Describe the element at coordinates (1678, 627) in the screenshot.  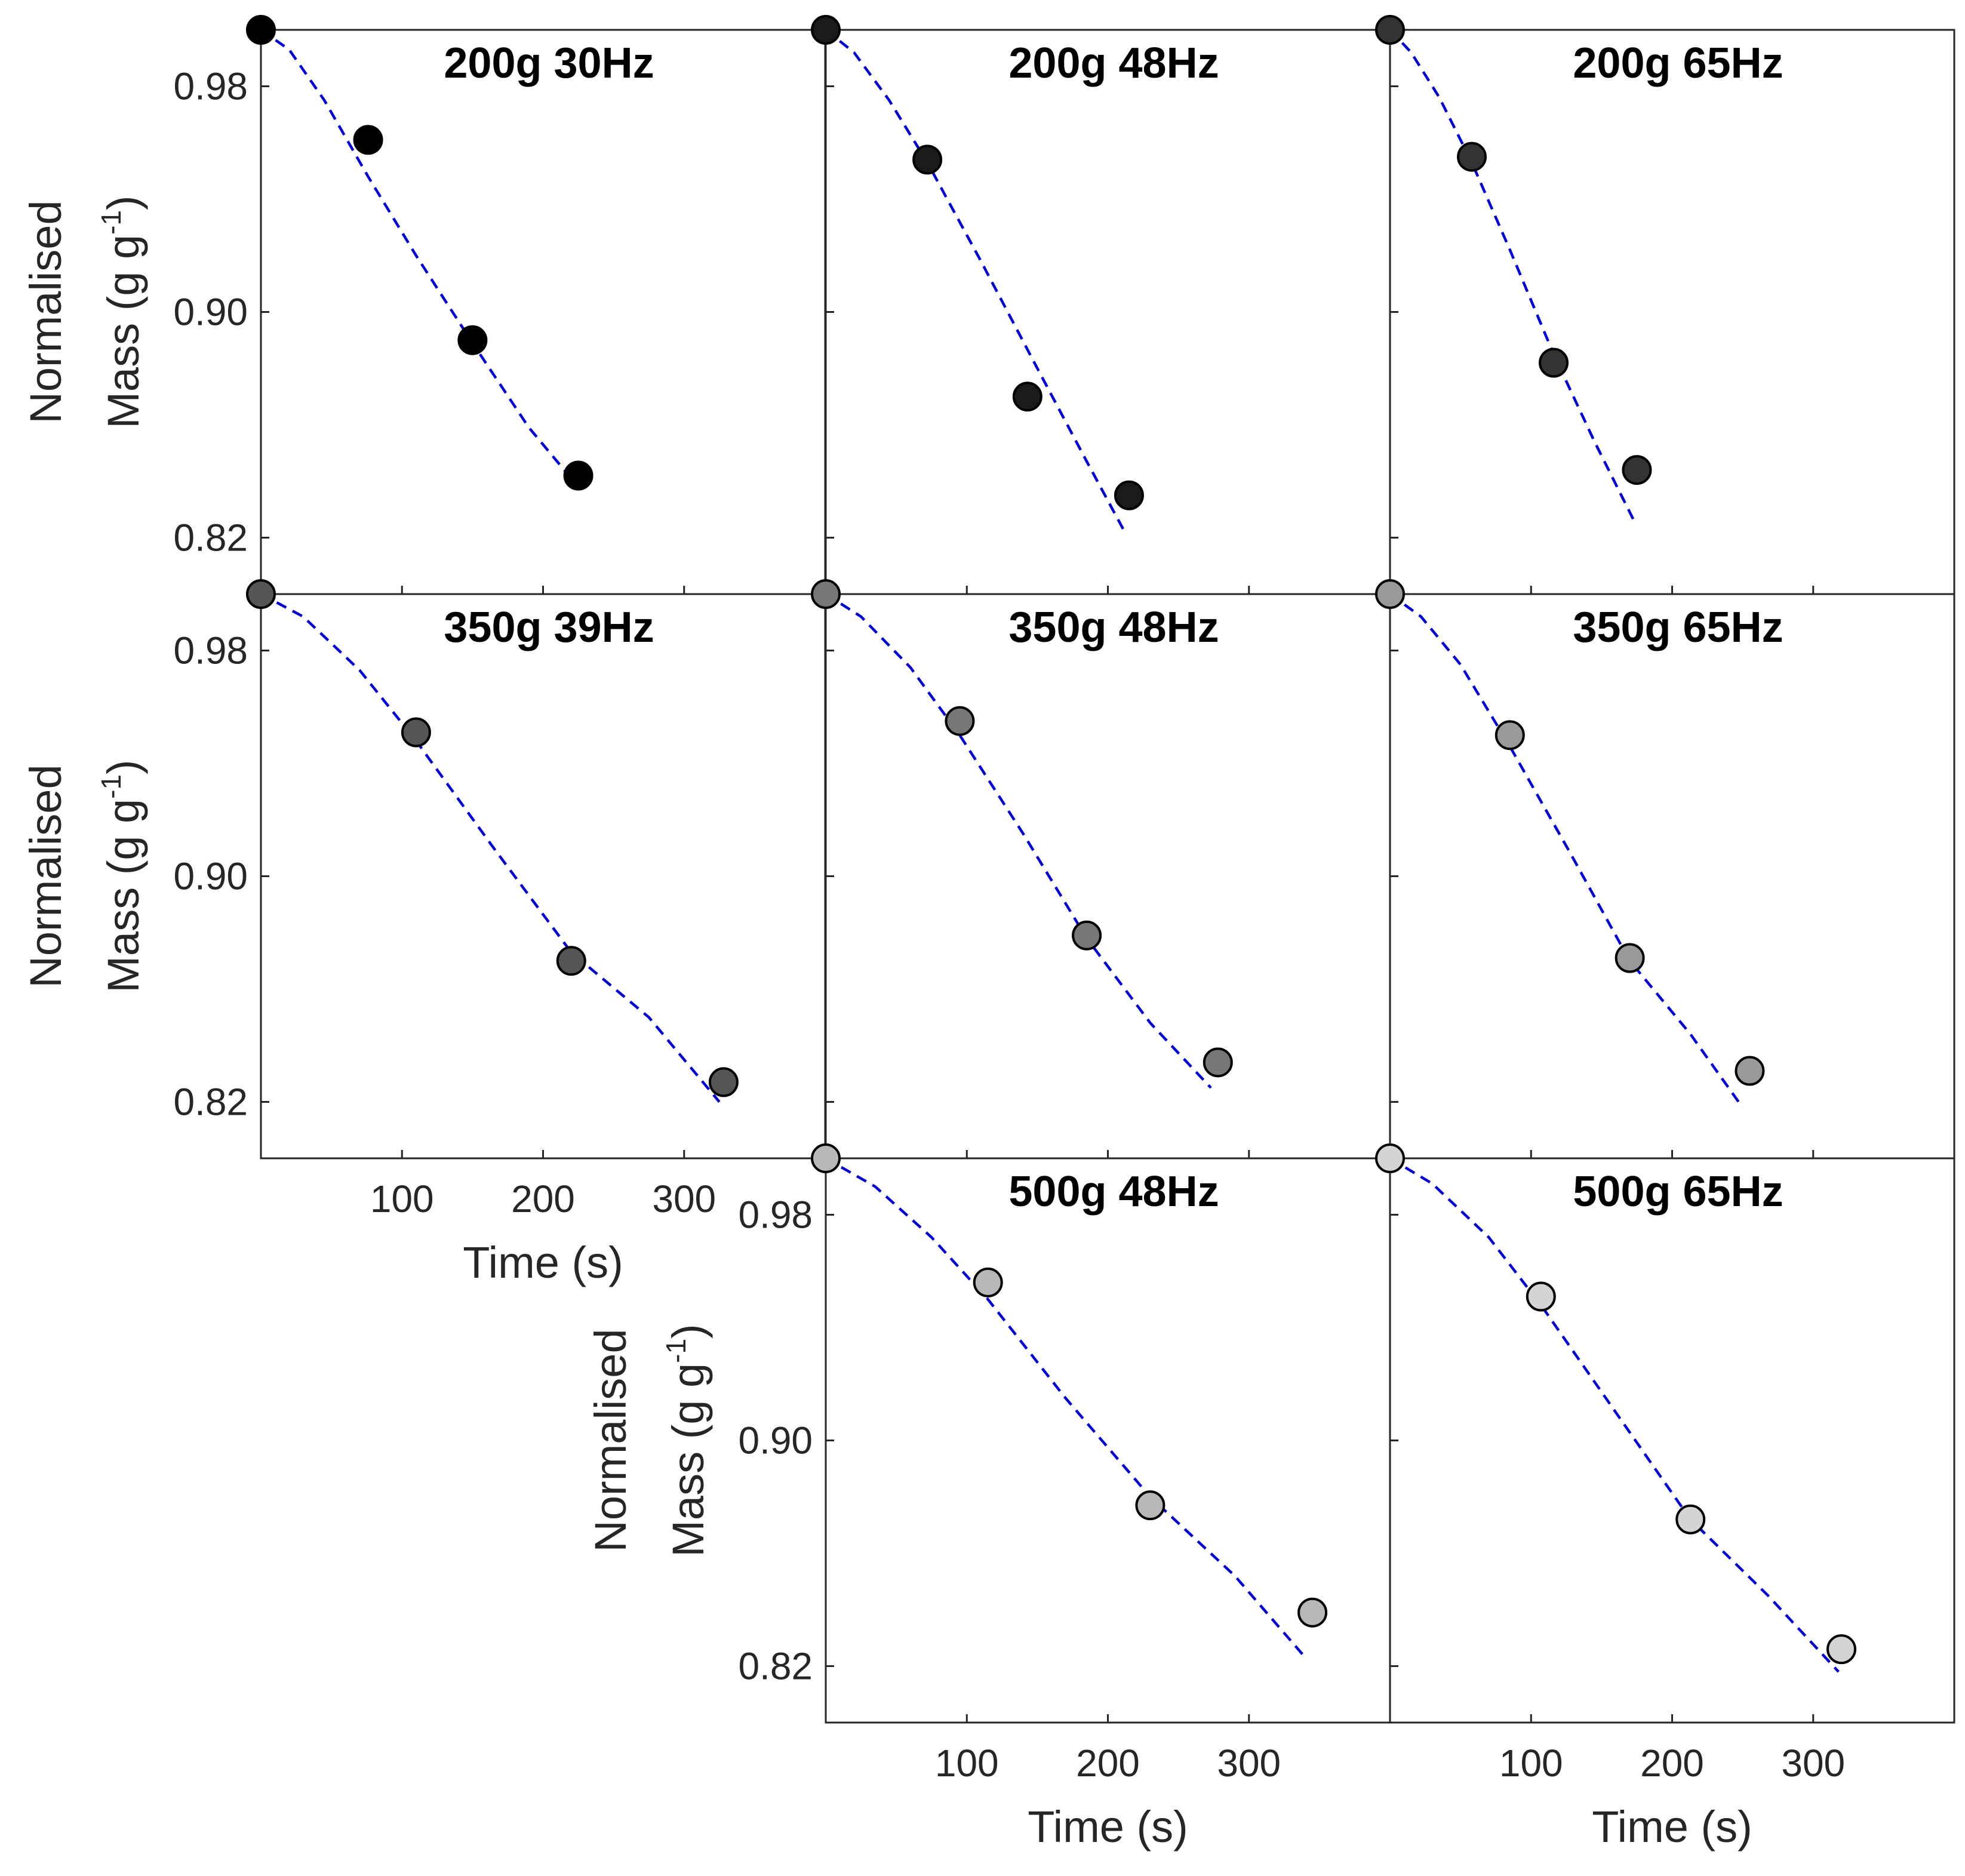
I see `panel-title: 350g 65Hz` at that location.